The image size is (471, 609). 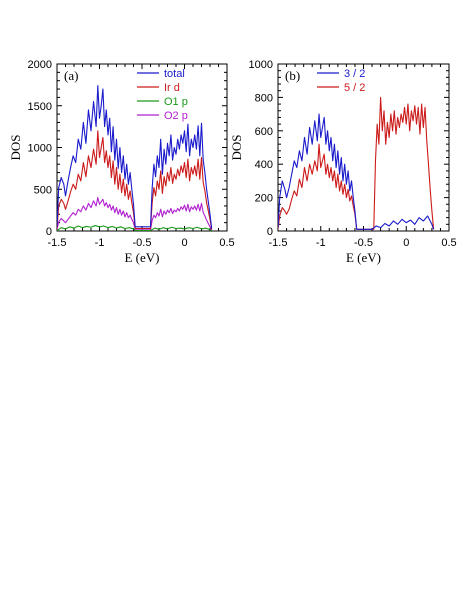 I want to click on y-tick-label: 600, so click(x=264, y=132).